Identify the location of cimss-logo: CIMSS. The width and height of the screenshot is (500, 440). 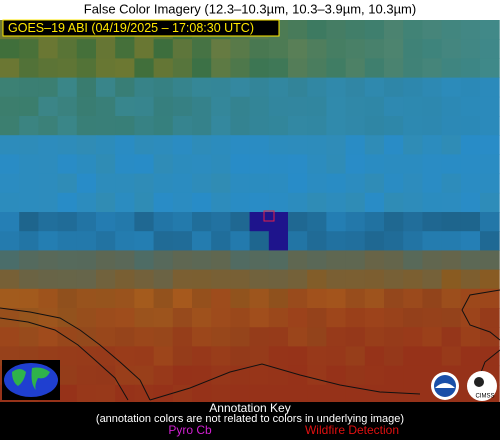
(482, 386).